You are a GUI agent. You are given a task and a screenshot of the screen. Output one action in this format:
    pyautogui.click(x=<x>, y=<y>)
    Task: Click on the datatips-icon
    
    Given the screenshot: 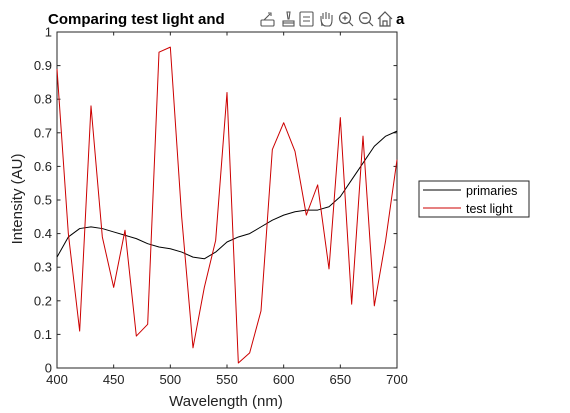 What is the action you would take?
    pyautogui.click(x=306, y=19)
    